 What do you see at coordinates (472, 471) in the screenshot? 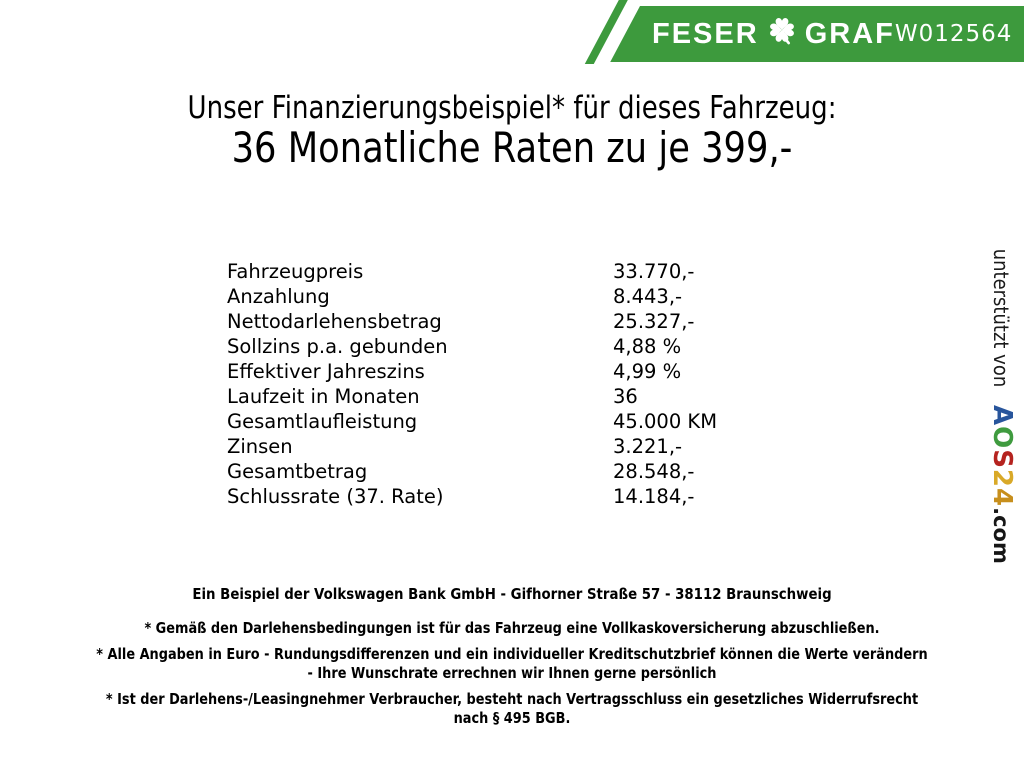
I see `table-row: Gesamtbetrag 28.548,-` at bounding box center [472, 471].